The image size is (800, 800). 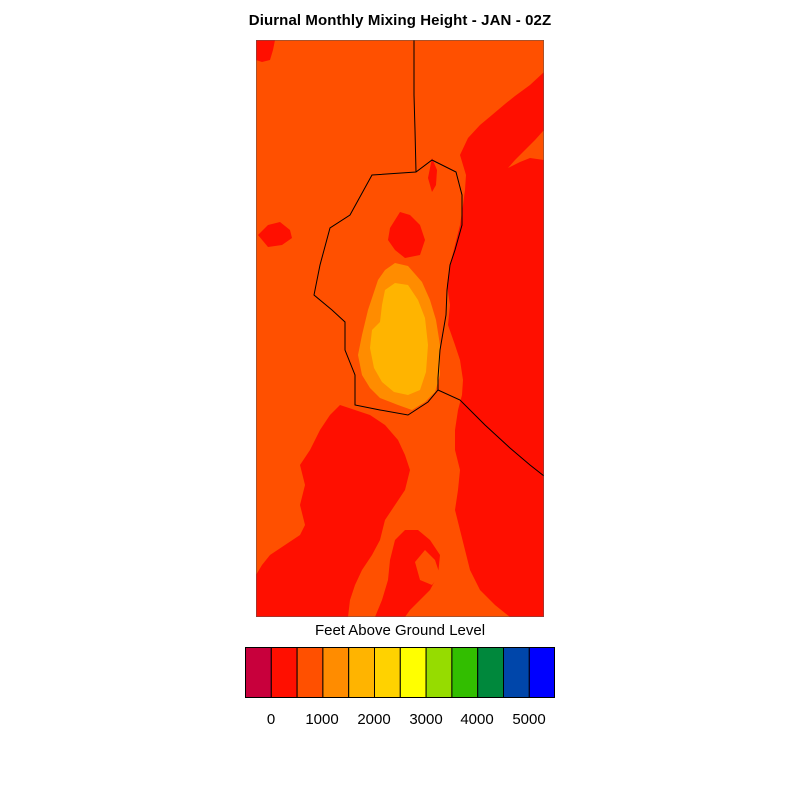 I want to click on contour-level-0-500-west-lower, so click(x=333, y=511).